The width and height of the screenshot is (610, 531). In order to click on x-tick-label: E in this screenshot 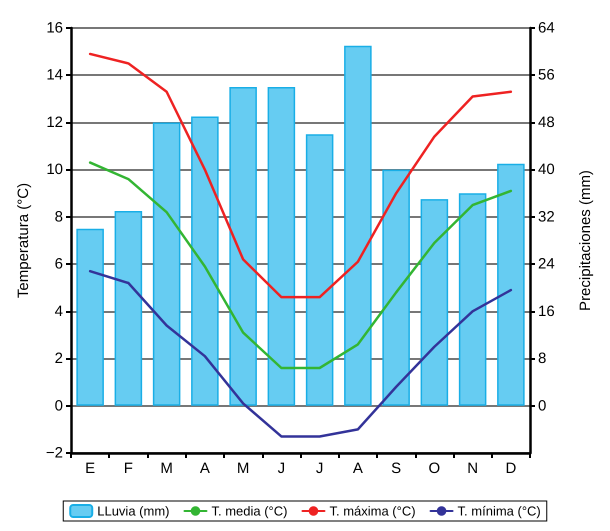, I will do `click(90, 468)`.